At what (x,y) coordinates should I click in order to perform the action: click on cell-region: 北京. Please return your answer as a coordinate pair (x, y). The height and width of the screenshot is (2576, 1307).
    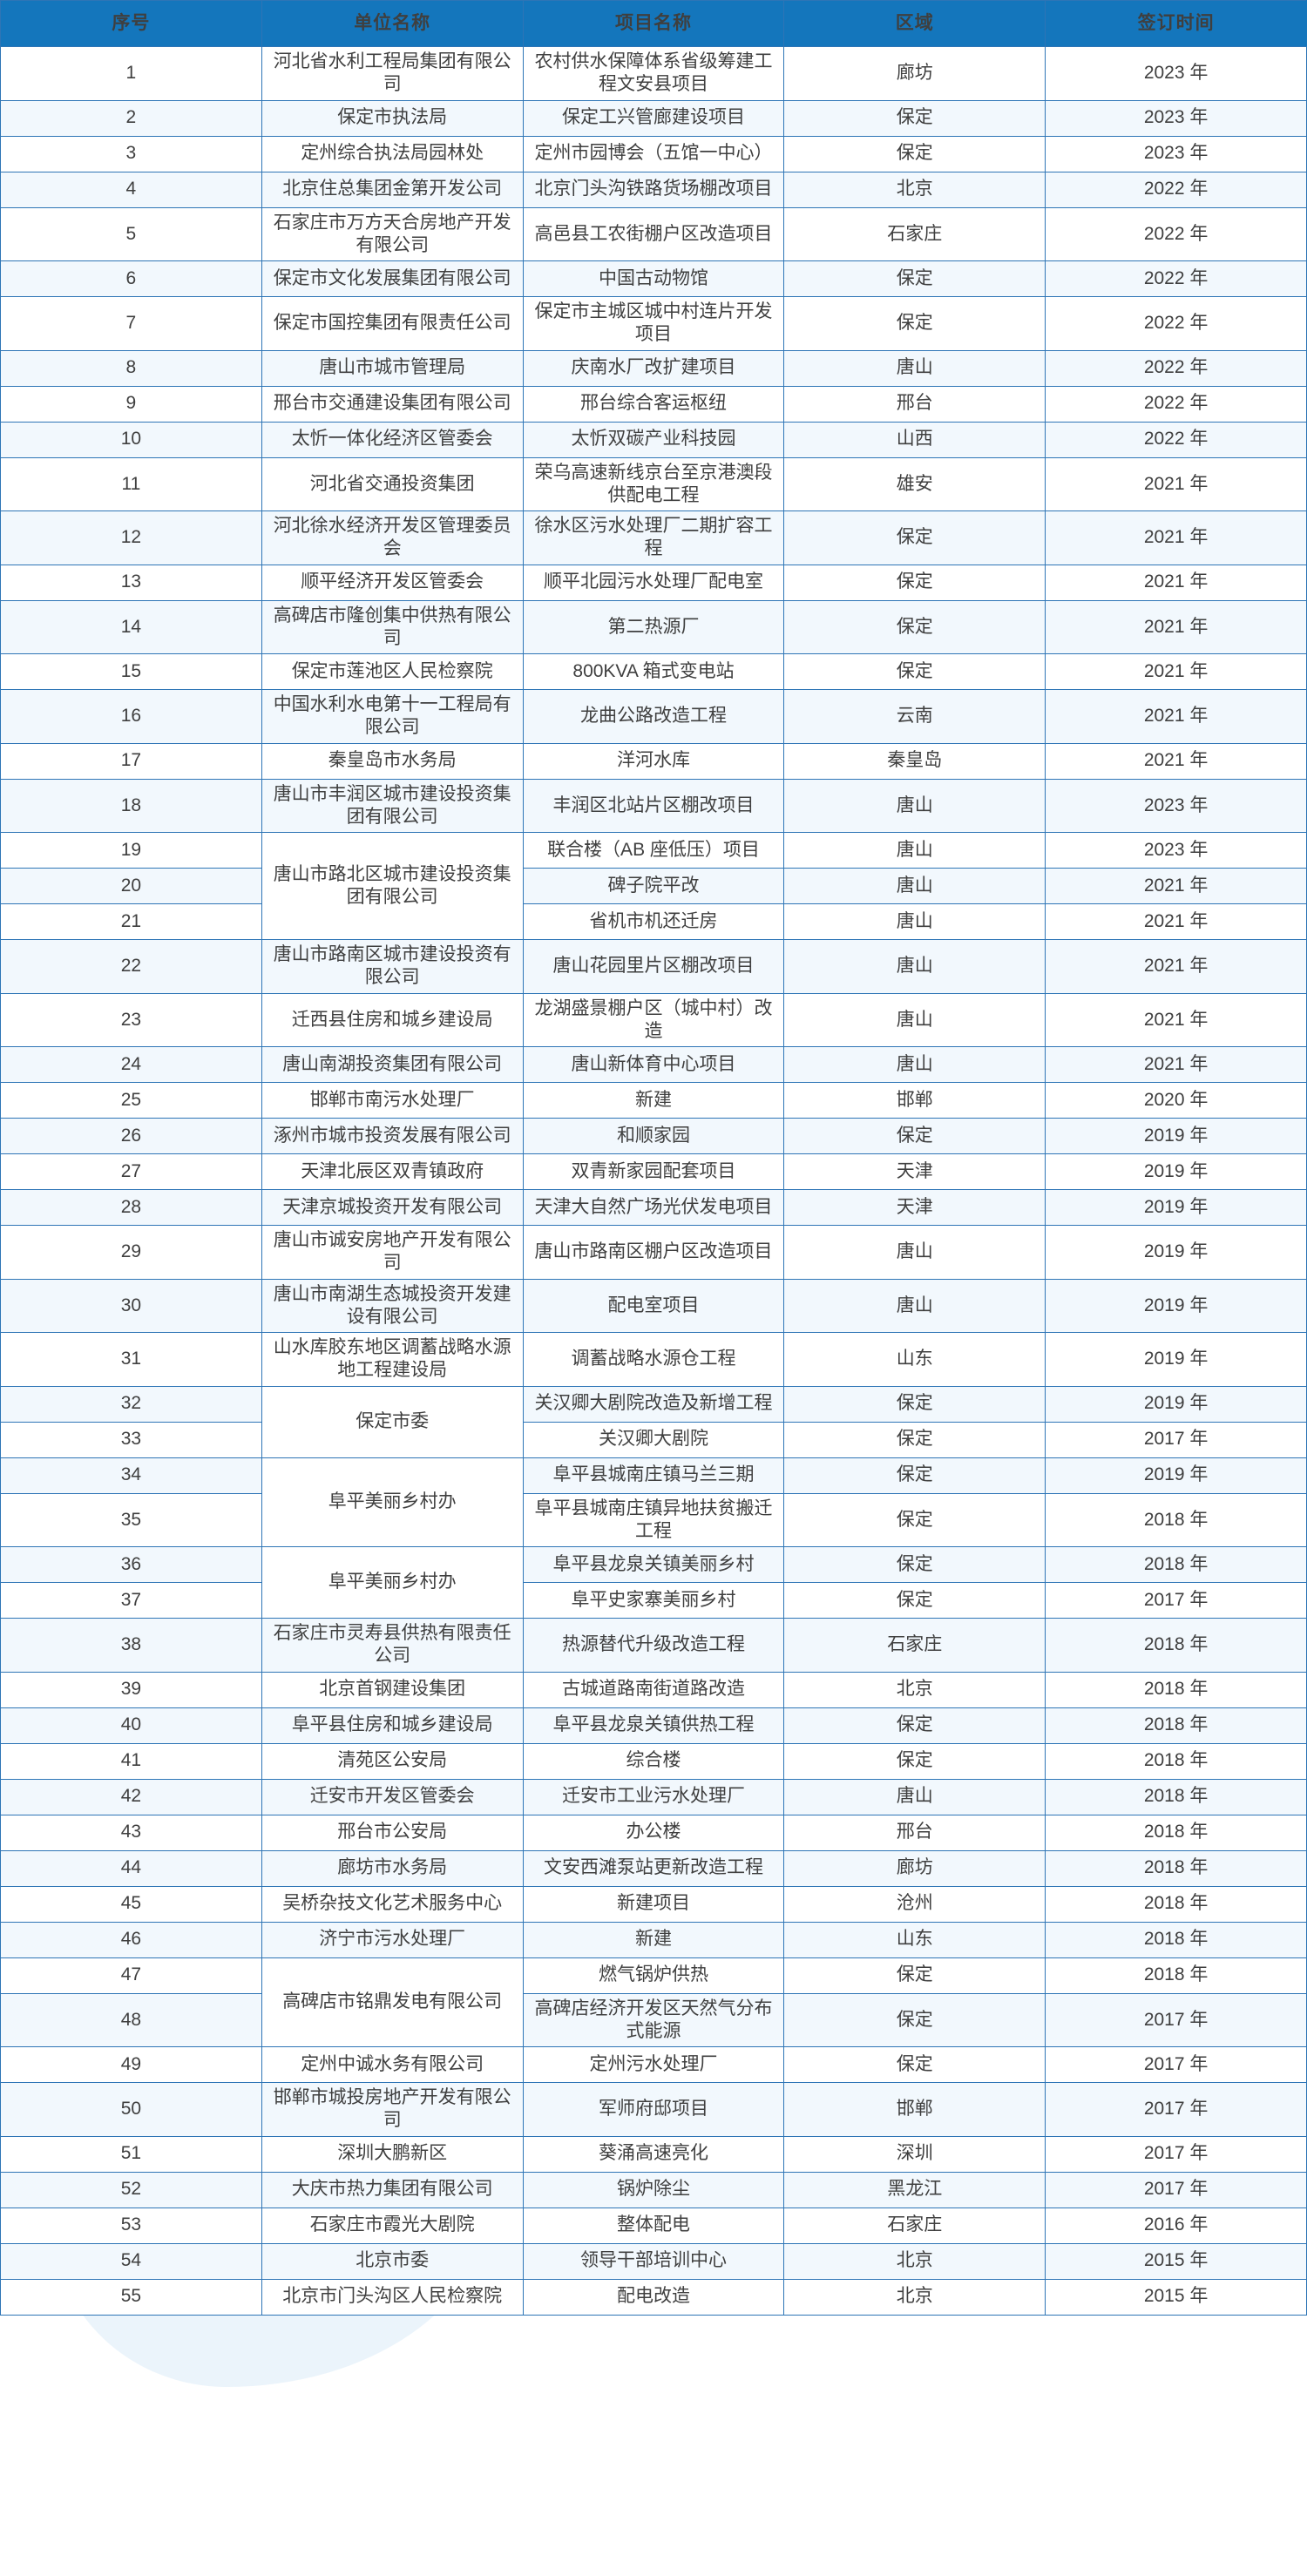
    Looking at the image, I should click on (915, 189).